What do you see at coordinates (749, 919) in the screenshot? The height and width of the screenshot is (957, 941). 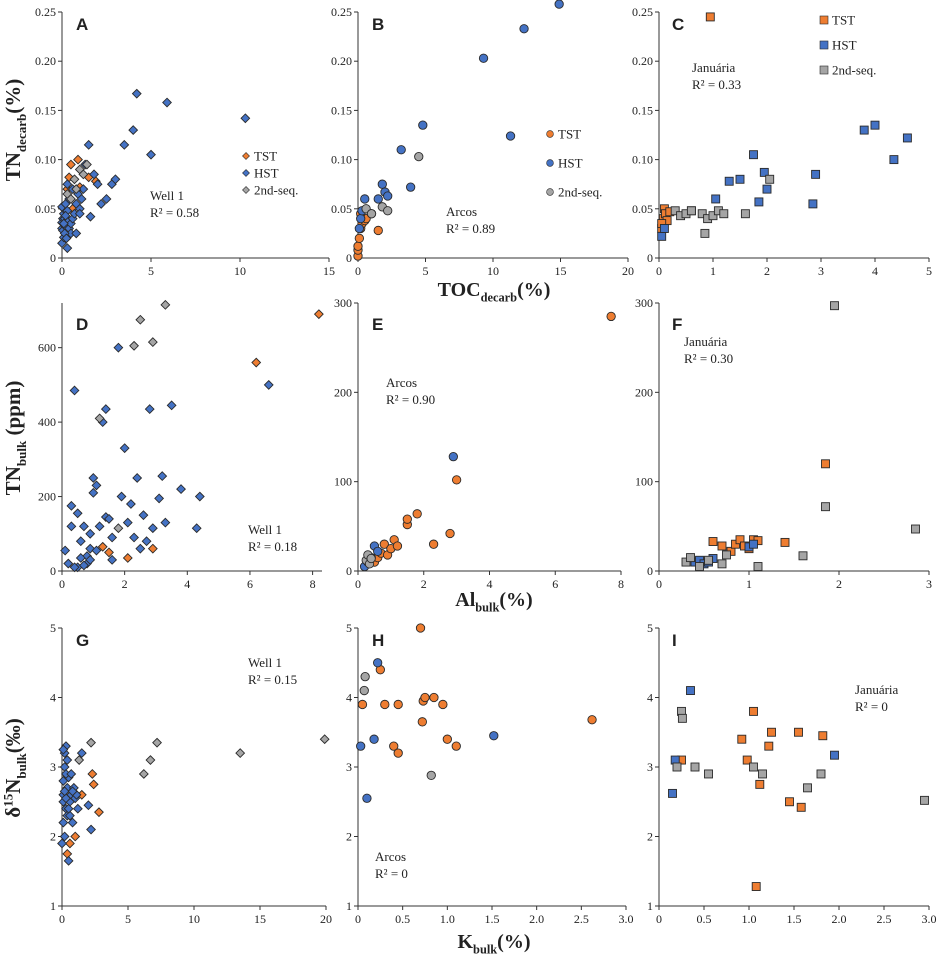 I see `x-tick-label: 1.0` at bounding box center [749, 919].